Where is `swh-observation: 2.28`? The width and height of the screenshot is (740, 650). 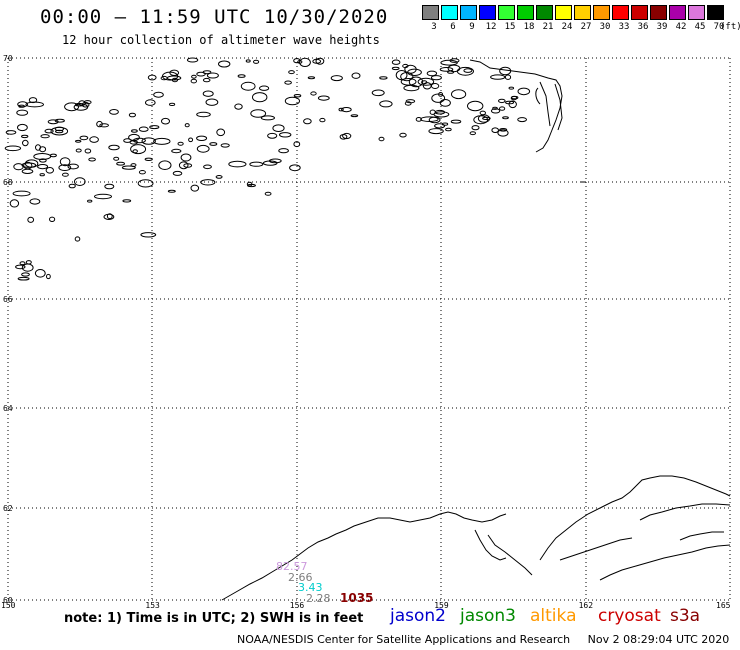
swh-observation: 2.28 is located at coordinates (318, 598).